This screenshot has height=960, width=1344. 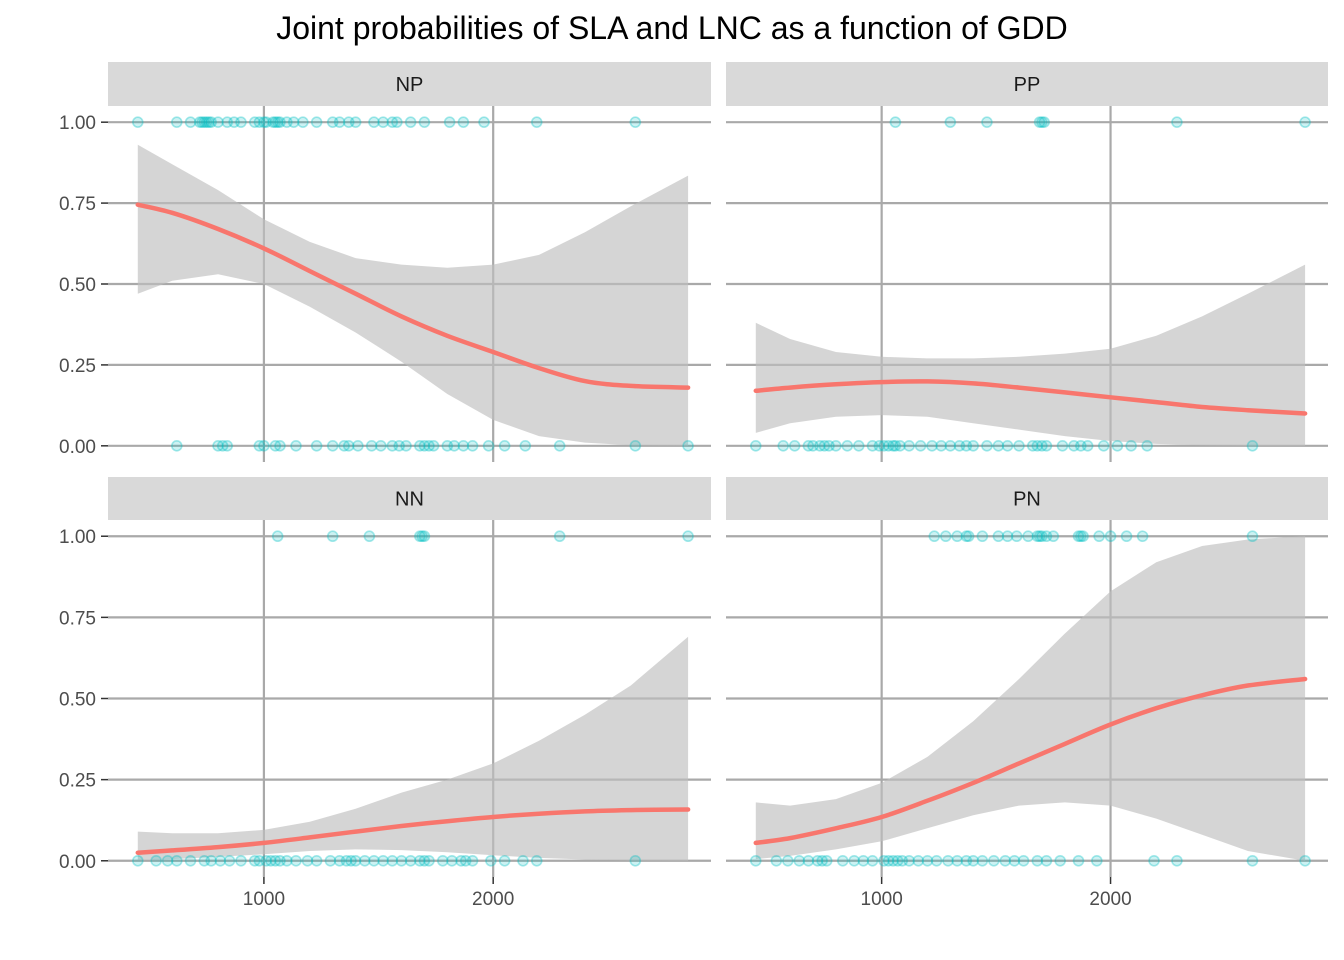 What do you see at coordinates (77, 123) in the screenshot?
I see `y-tick-label: 1.00` at bounding box center [77, 123].